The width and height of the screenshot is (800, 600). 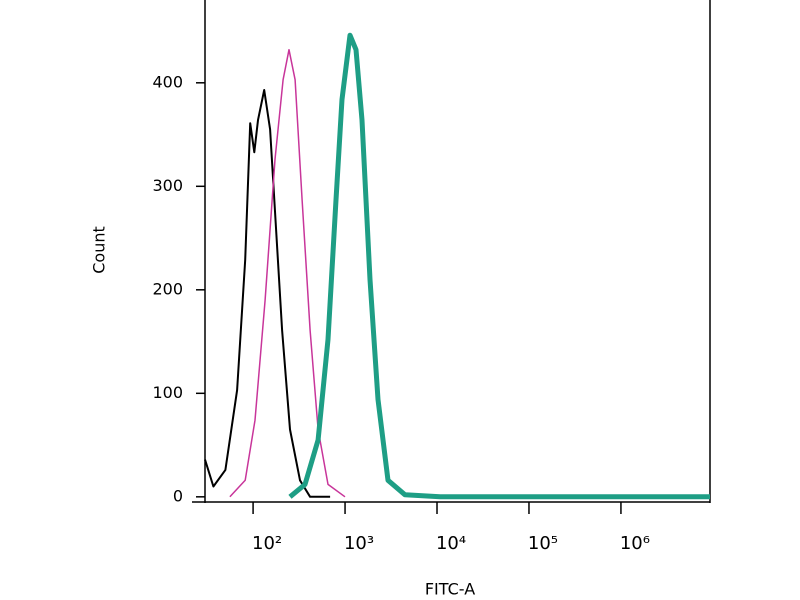 I want to click on y-tick-label: 400, so click(x=167, y=81).